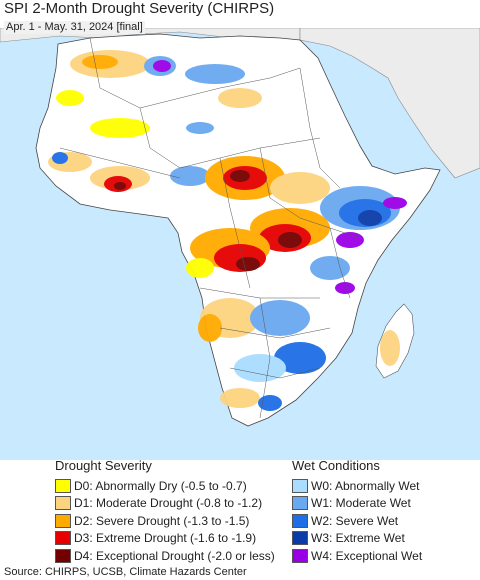  I want to click on legend-item-d2: D2: Severe Drought (-1.3 to -1.5), so click(165, 521).